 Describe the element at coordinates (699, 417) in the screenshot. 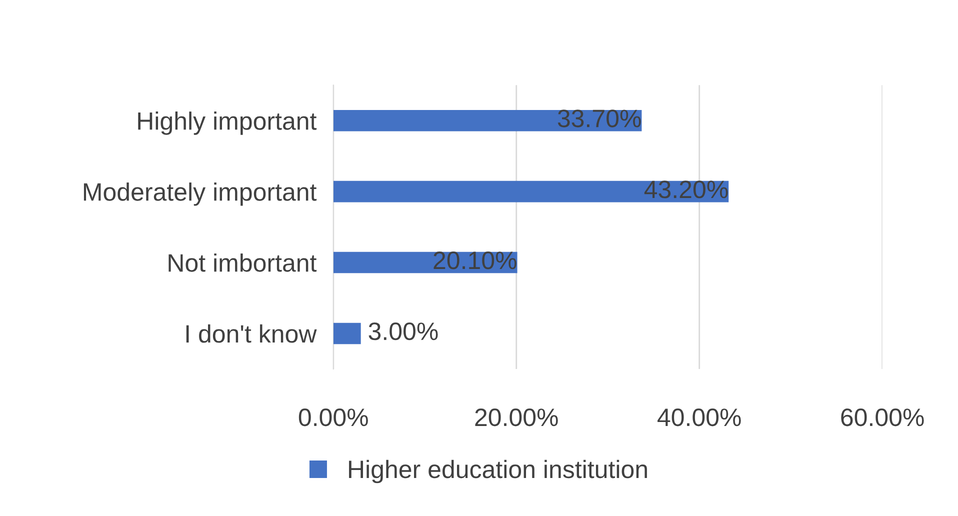

I see `x-tick-label: 40.00%` at that location.